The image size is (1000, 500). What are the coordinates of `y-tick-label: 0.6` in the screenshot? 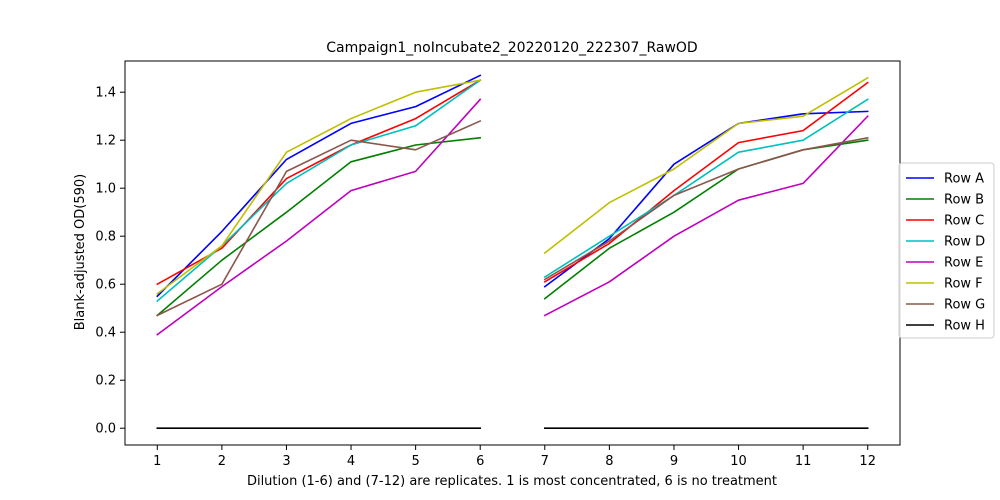 It's located at (105, 285).